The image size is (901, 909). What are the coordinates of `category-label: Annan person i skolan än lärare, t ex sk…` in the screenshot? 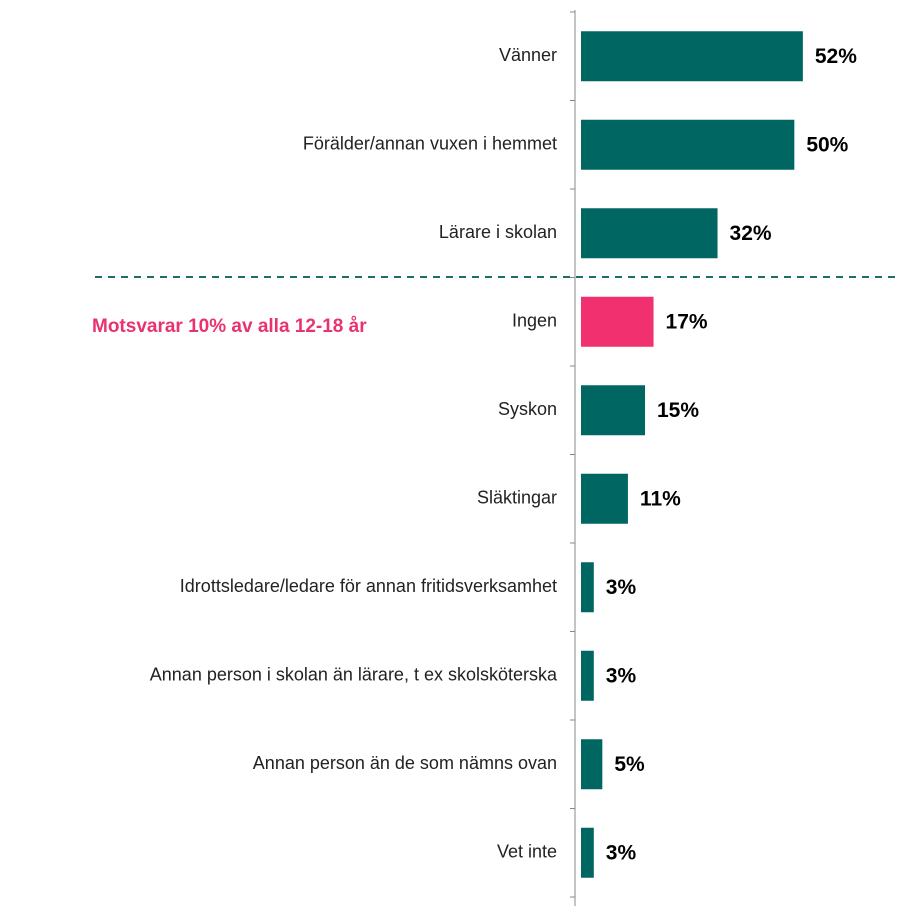 It's located at (354, 675).